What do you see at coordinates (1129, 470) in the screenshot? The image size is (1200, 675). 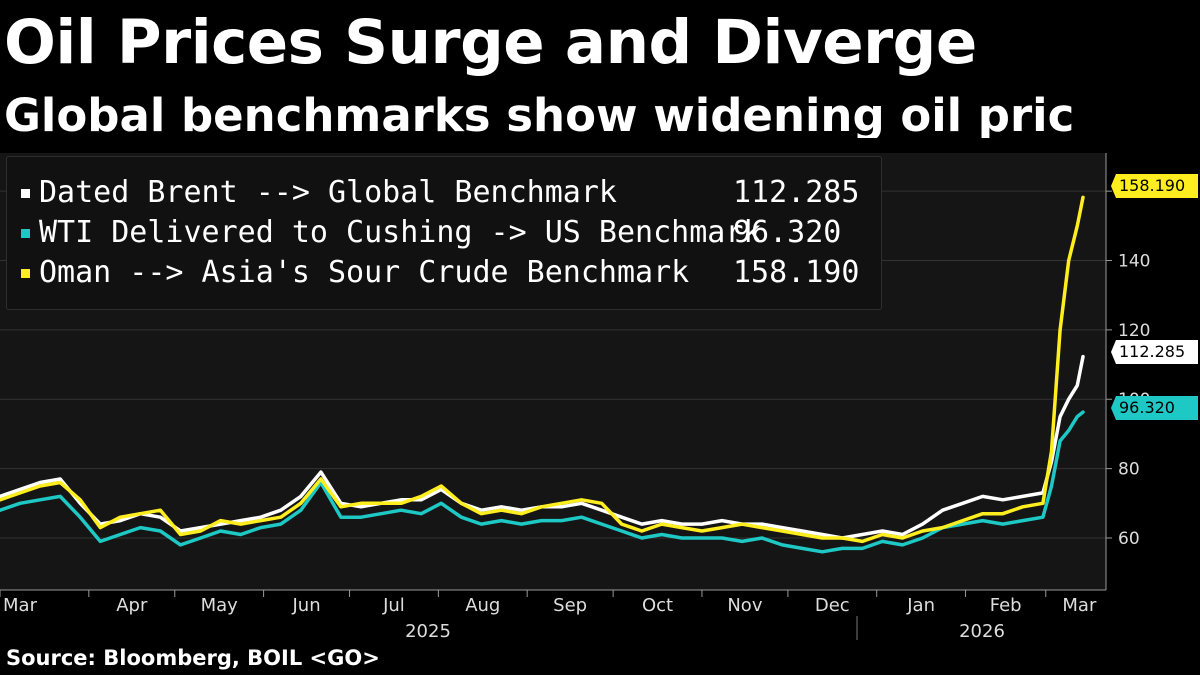 I see `y-tick-label: 80` at bounding box center [1129, 470].